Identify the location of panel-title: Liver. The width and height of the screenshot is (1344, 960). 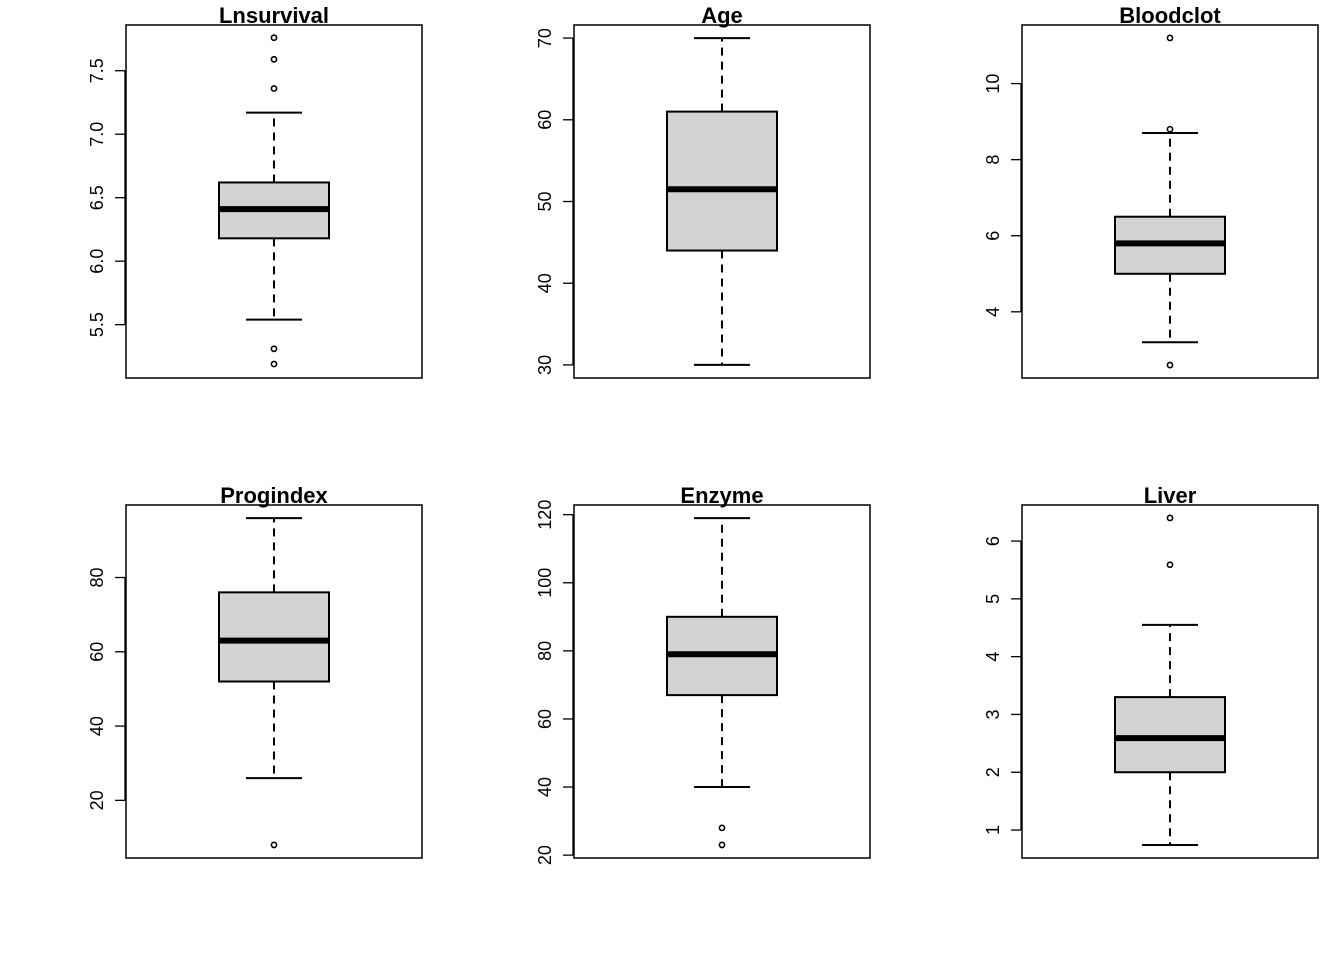
(1170, 495).